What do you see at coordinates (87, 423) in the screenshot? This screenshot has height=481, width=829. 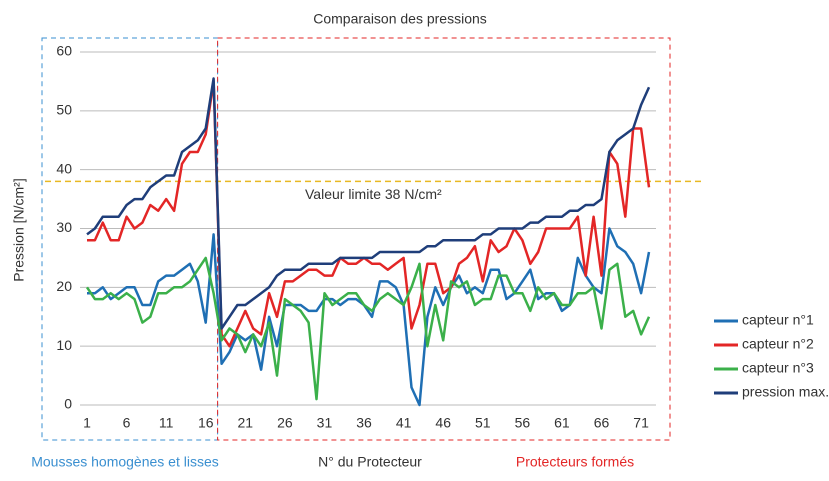 I see `x-tick-label: 1` at bounding box center [87, 423].